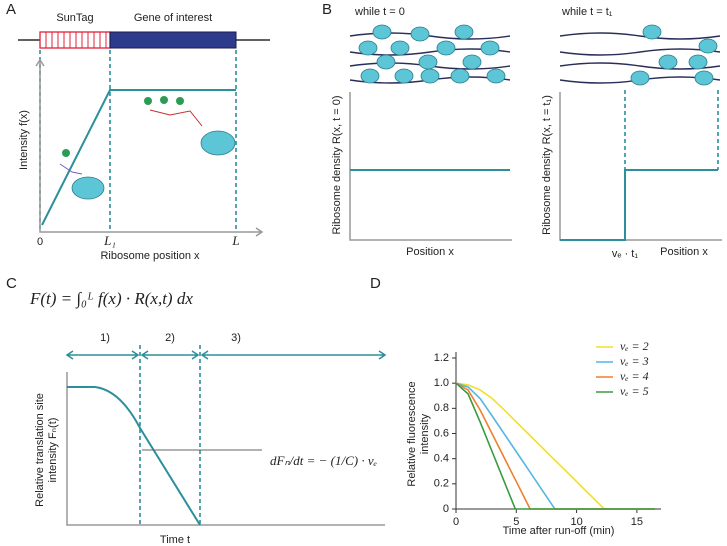 Image resolution: width=727 pixels, height=546 pixels. Describe the element at coordinates (441, 459) in the screenshot. I see `y-tick-label: 0.4` at that location.